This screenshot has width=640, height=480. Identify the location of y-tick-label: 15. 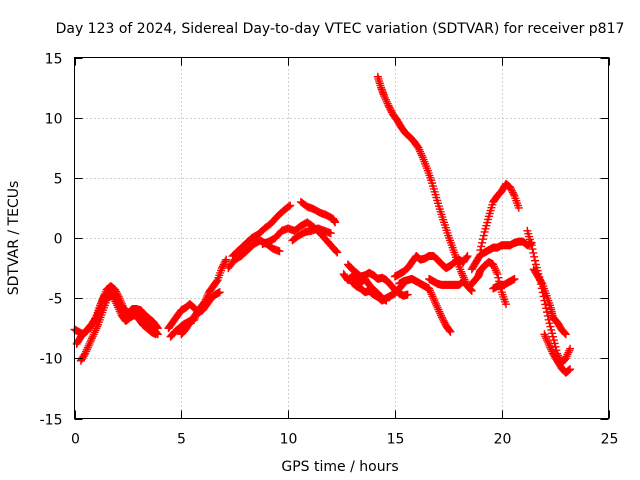
(54, 60).